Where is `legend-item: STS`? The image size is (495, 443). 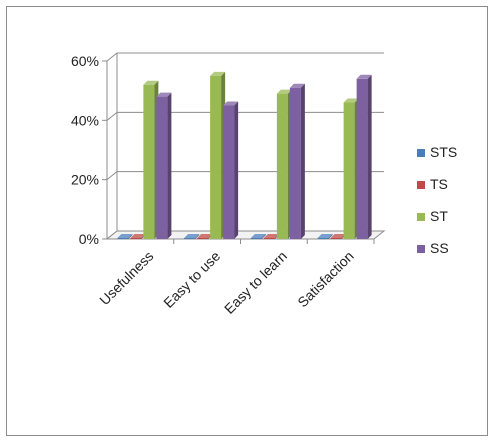 legend-item: STS is located at coordinates (437, 152).